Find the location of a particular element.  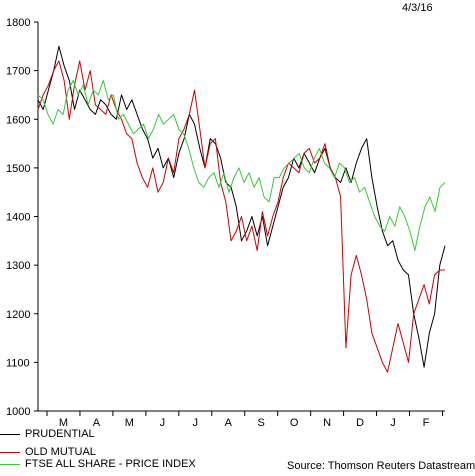

y-tick-label: 1000 is located at coordinates (18, 412).